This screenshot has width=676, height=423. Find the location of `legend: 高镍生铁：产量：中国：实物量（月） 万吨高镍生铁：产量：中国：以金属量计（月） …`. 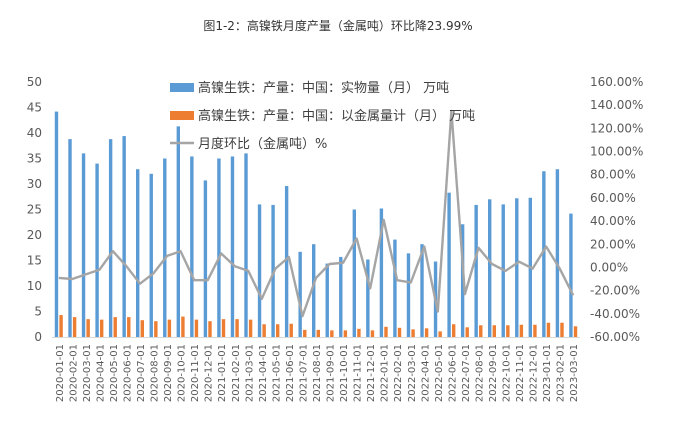

legend: 高镍生铁：产量：中国：实物量（月） 万吨高镍生铁：产量：中国：以金属量计（月） … is located at coordinates (322, 116).